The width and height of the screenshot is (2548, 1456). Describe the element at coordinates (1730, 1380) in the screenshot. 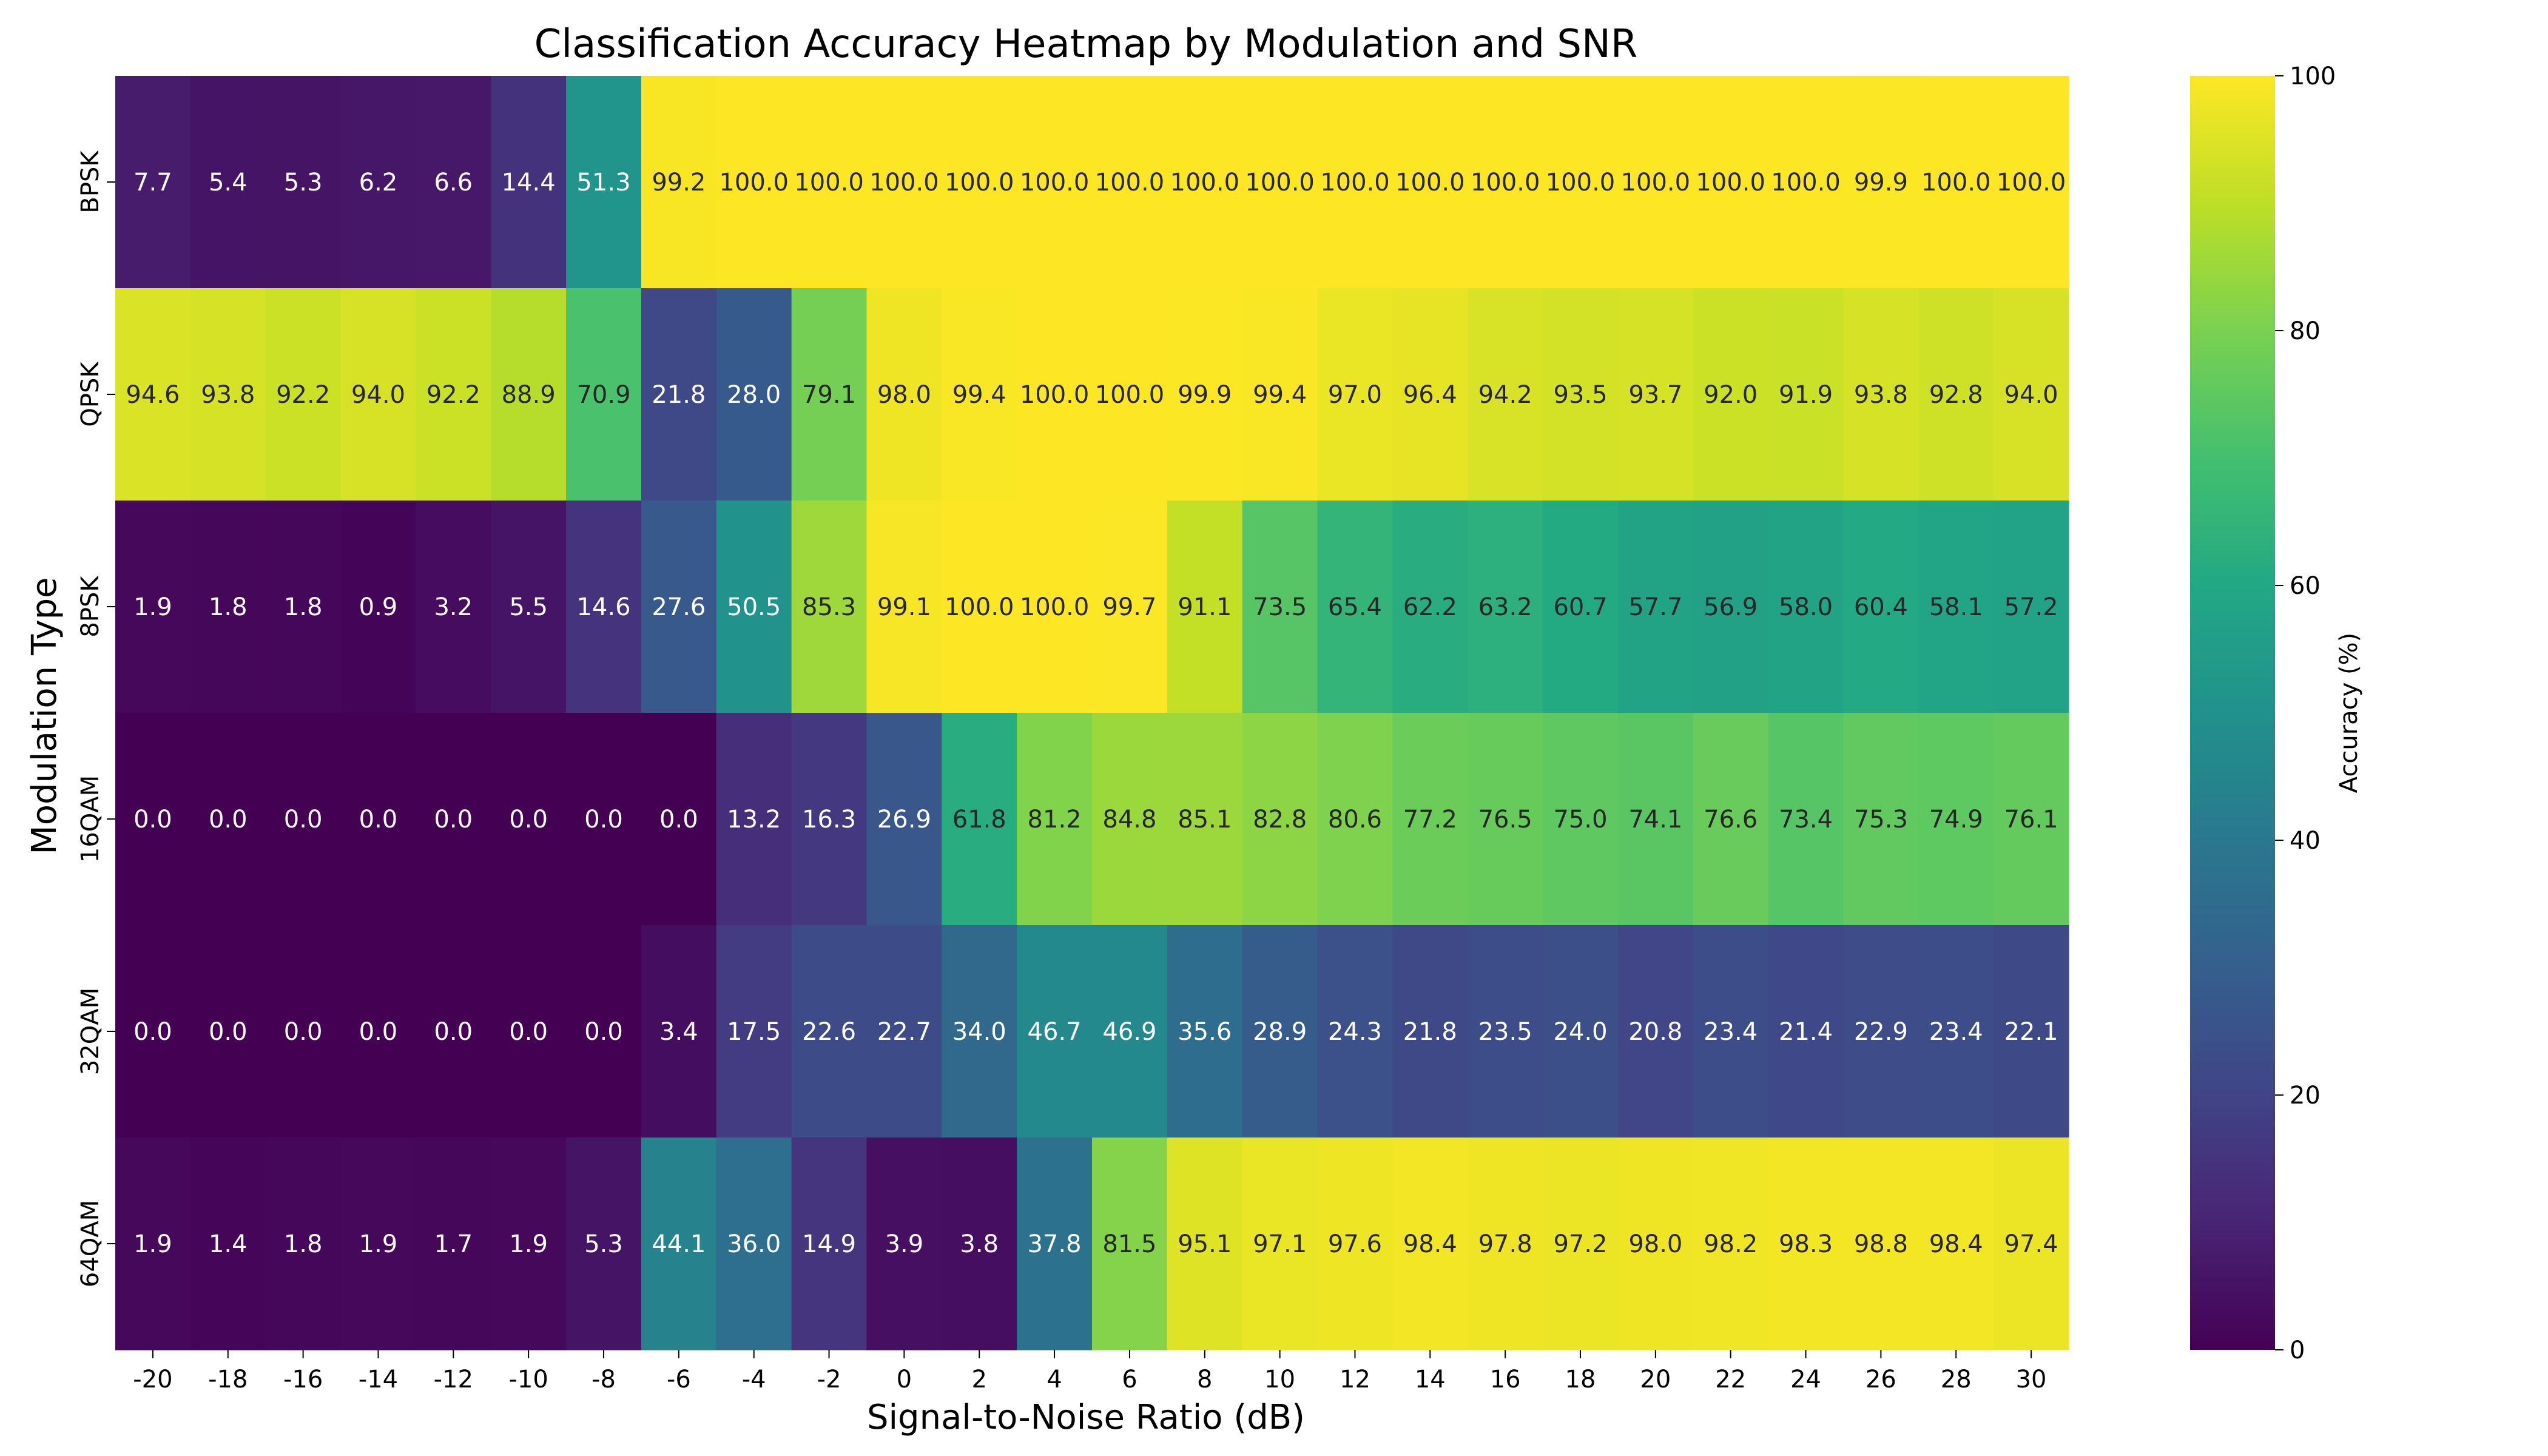

I see `x-tick-label: 22` at that location.